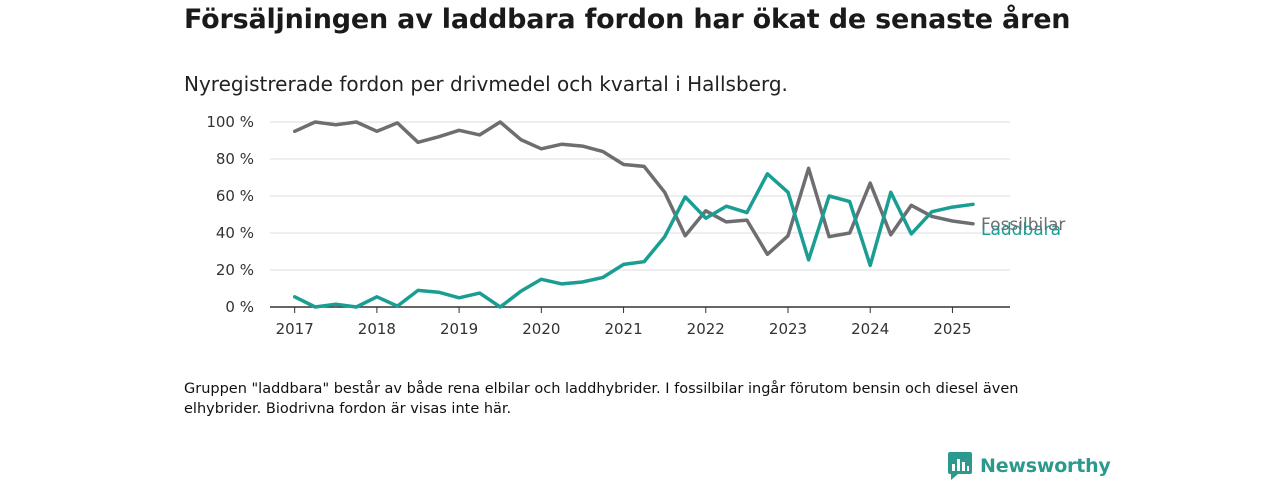  What do you see at coordinates (230, 122) in the screenshot?
I see `y-tick-label: 100 %` at bounding box center [230, 122].